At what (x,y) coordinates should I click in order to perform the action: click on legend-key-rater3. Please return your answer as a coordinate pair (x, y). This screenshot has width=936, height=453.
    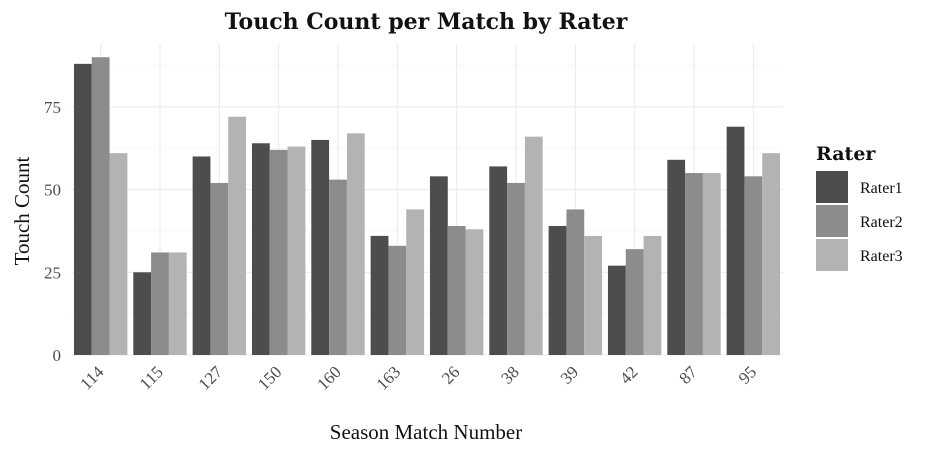
    Looking at the image, I should click on (832, 255).